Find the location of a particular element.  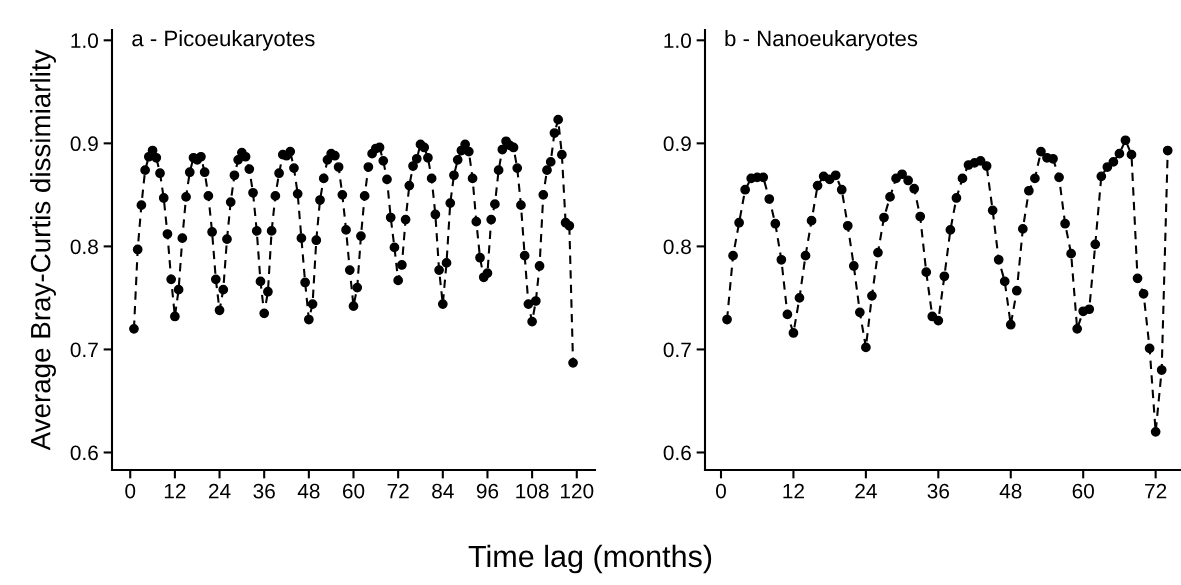

y-axis-title: Average Bray-Curtis dissimiarlity is located at coordinates (43, 250).